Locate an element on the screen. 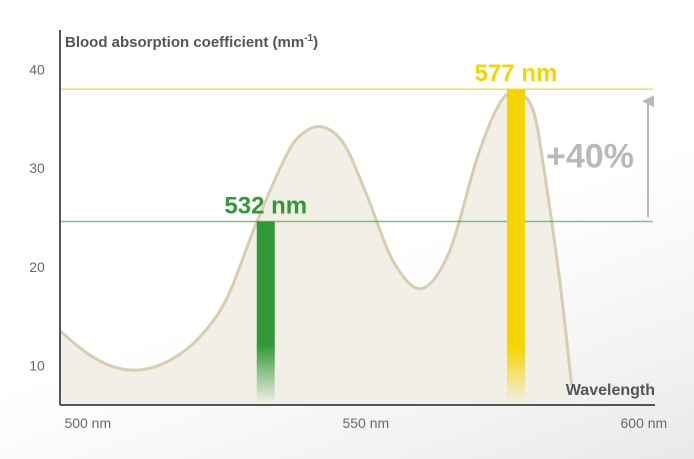 This screenshot has width=694, height=459. marker-label-532nm: 532 nm is located at coordinates (265, 205).